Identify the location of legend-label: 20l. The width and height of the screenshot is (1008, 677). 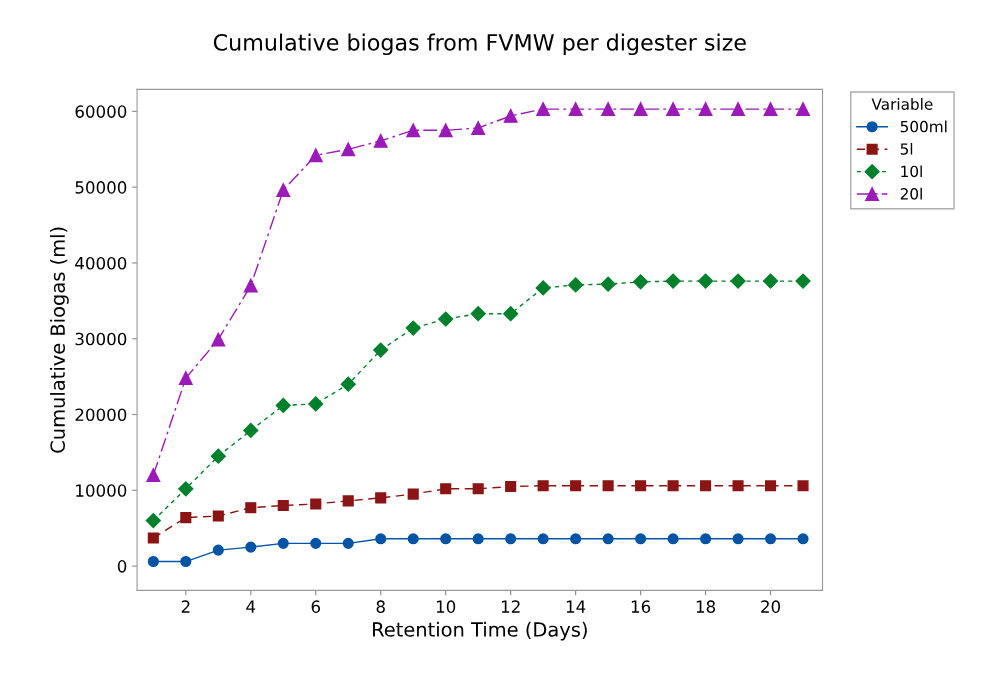
(911, 193).